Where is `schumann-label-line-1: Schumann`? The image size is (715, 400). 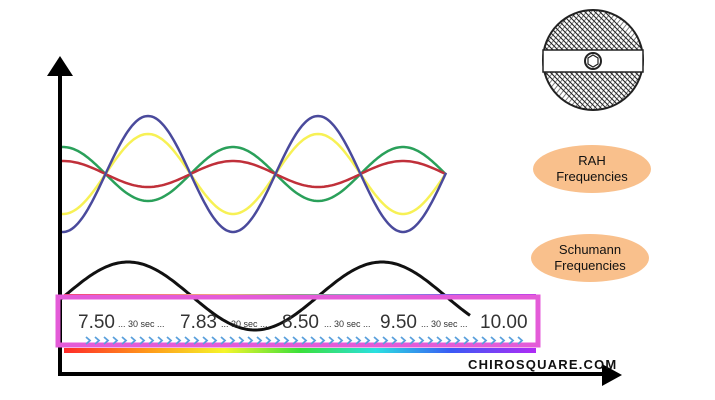 schumann-label-line-1: Schumann is located at coordinates (590, 249).